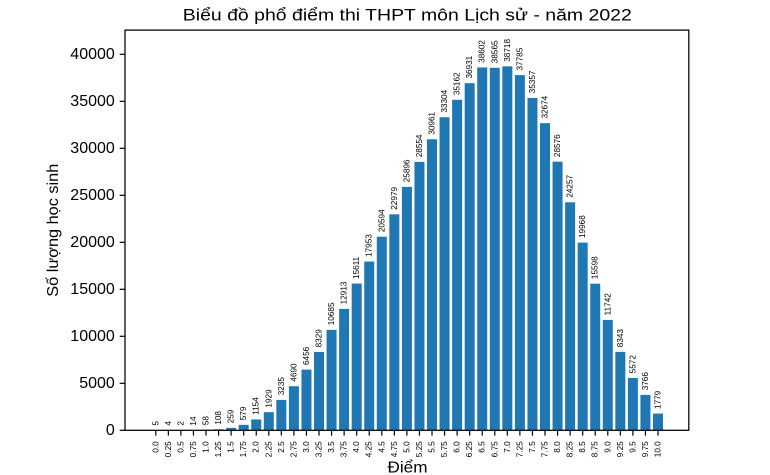 The height and width of the screenshot is (475, 770). Describe the element at coordinates (155, 447) in the screenshot. I see `svg-text: 0.0` at that location.